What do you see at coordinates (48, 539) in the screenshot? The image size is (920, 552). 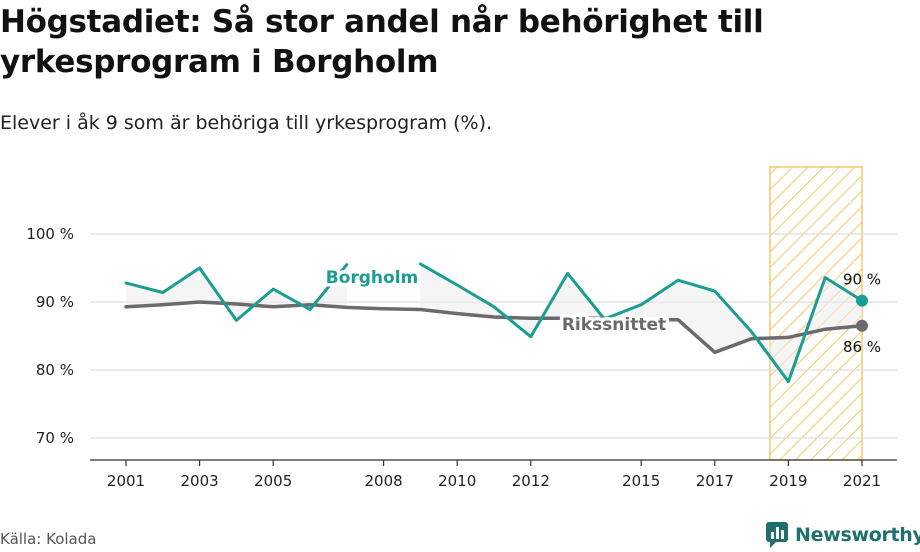 I see `source-note: Källa: Kolada` at bounding box center [48, 539].